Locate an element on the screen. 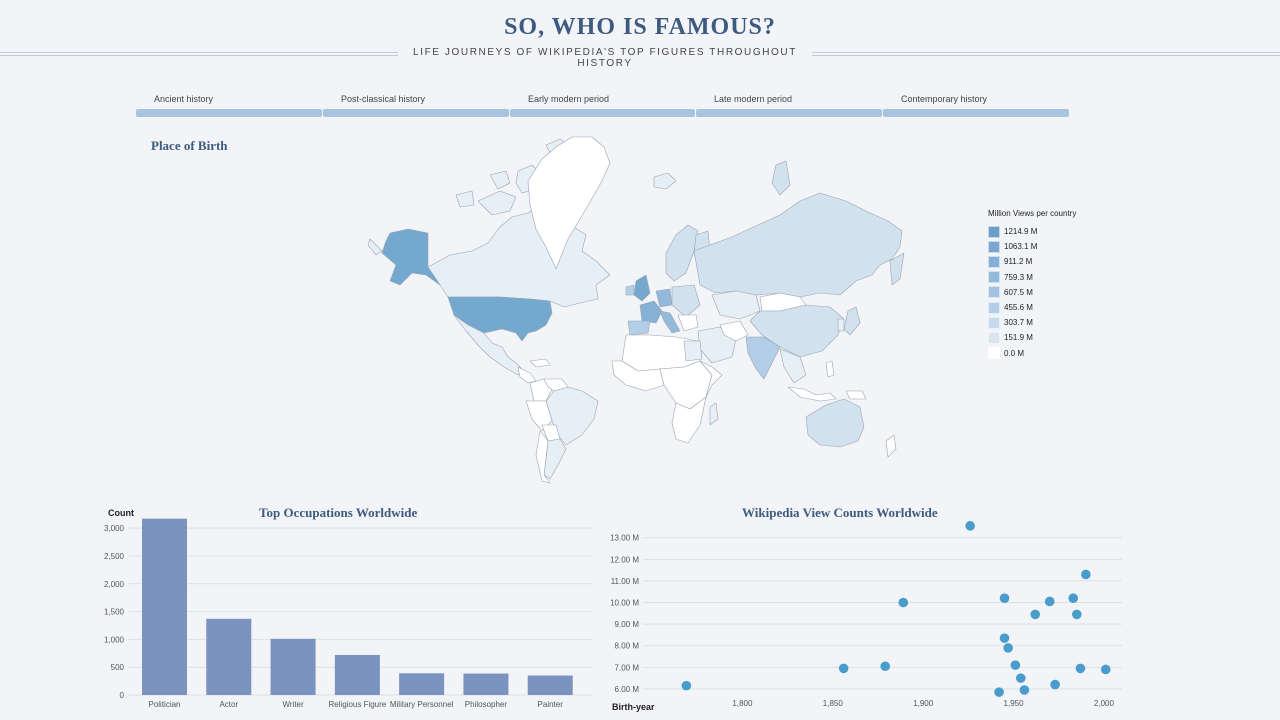 Image resolution: width=1280 pixels, height=720 pixels. legend-item: 455.6 M is located at coordinates (1032, 307).